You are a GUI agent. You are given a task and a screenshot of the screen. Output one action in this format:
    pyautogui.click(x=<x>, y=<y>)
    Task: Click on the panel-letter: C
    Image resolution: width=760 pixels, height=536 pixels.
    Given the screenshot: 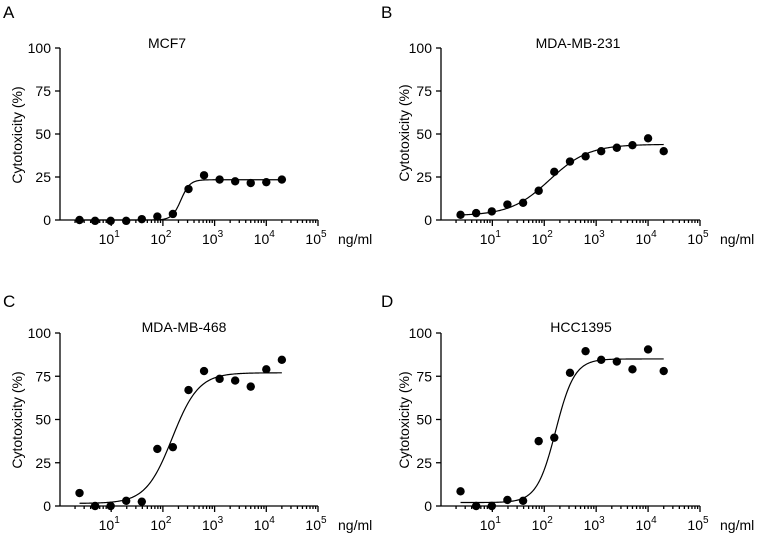 What is the action you would take?
    pyautogui.click(x=9, y=301)
    